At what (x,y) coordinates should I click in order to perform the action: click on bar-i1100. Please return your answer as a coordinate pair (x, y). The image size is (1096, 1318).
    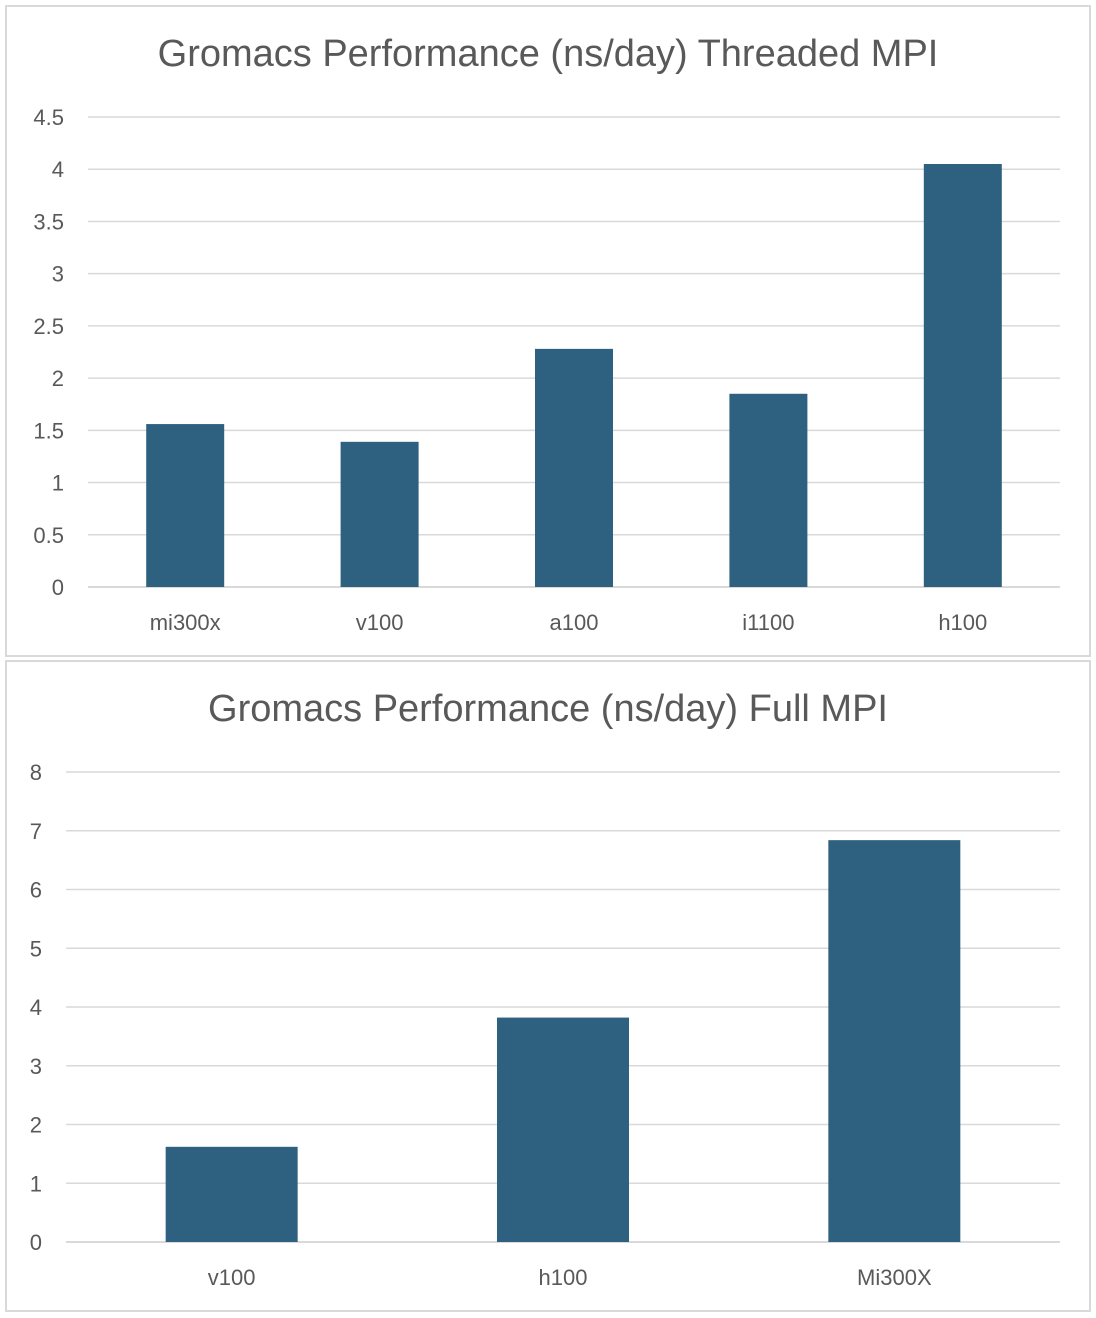
    Looking at the image, I should click on (768, 490).